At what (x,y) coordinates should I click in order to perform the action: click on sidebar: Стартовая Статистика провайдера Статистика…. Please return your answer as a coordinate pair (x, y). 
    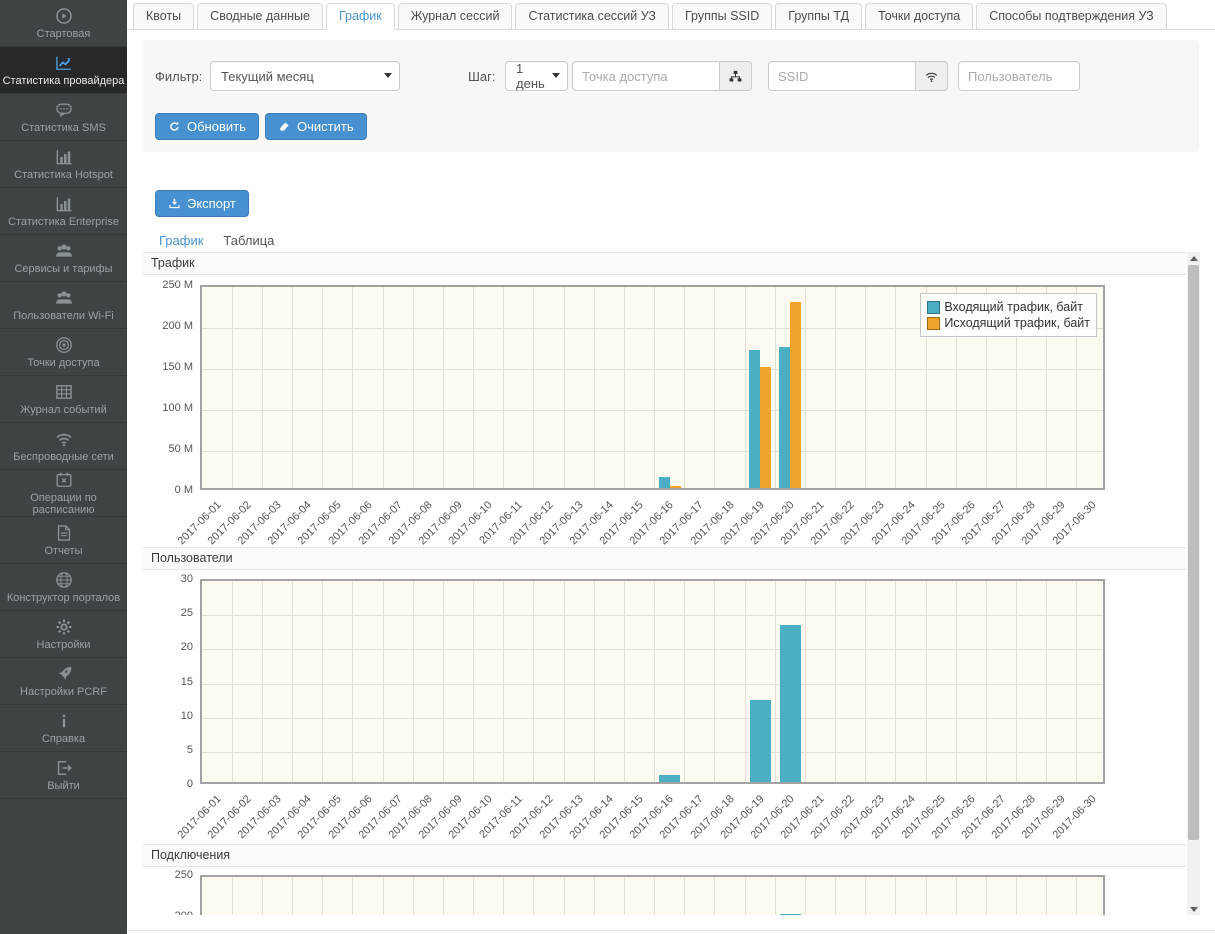
    Looking at the image, I should click on (63, 467).